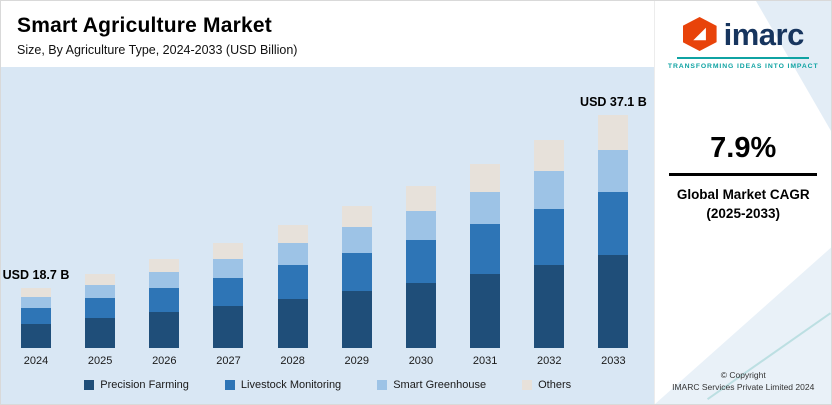 This screenshot has width=832, height=405. I want to click on legend-swatch-livestock-monitoring, so click(229, 385).